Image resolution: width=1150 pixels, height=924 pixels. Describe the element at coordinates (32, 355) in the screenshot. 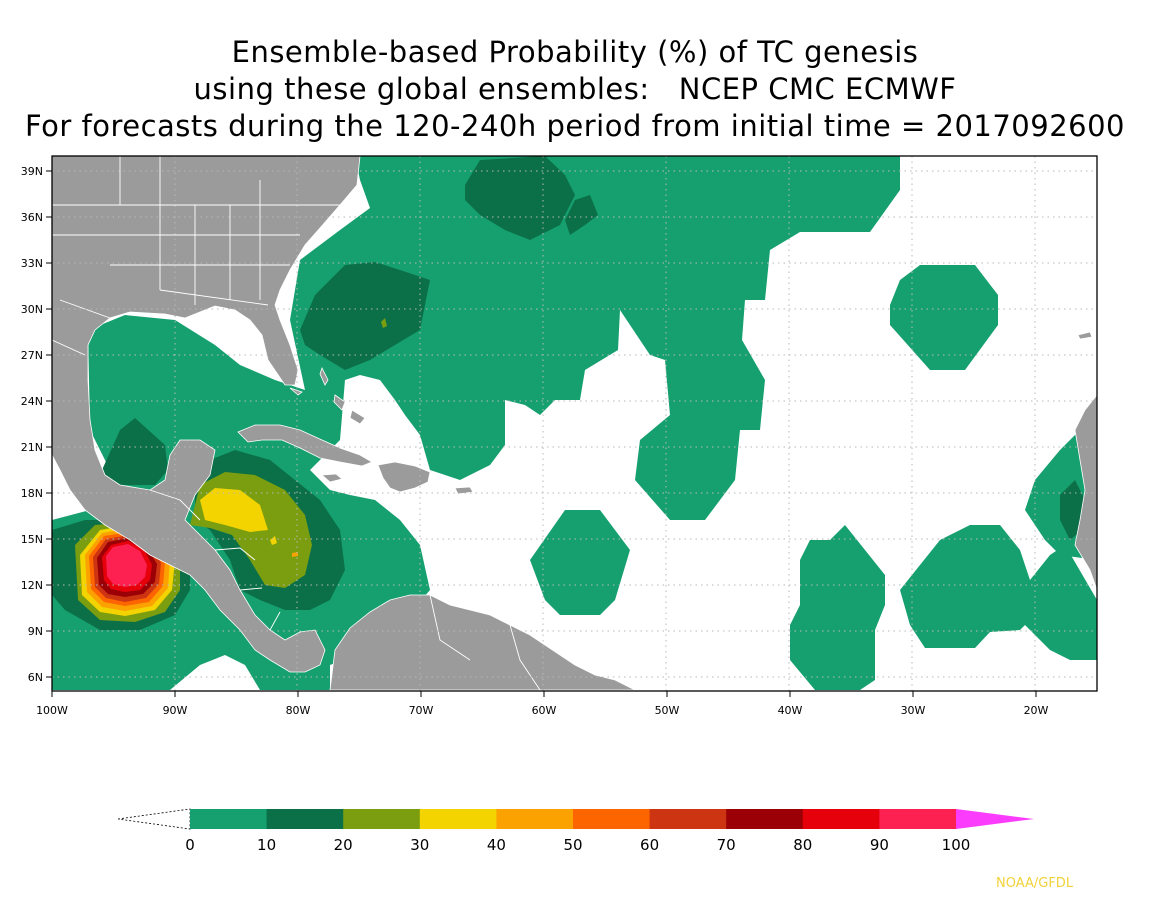

I see `lat-tick-label: 27N` at that location.